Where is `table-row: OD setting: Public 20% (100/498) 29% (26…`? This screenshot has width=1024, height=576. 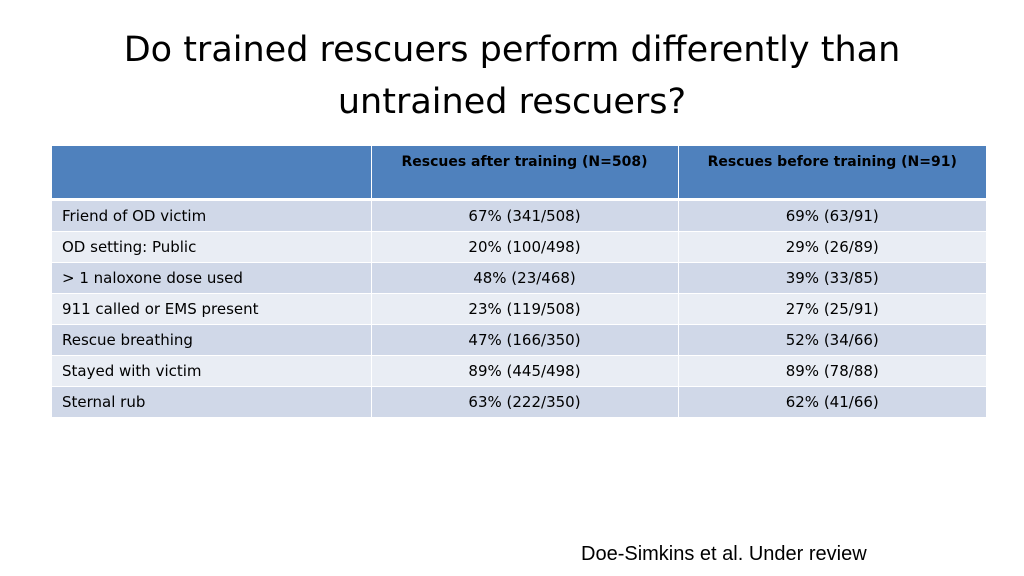
table-row: OD setting: Public 20% (100/498) 29% (26… is located at coordinates (519, 247).